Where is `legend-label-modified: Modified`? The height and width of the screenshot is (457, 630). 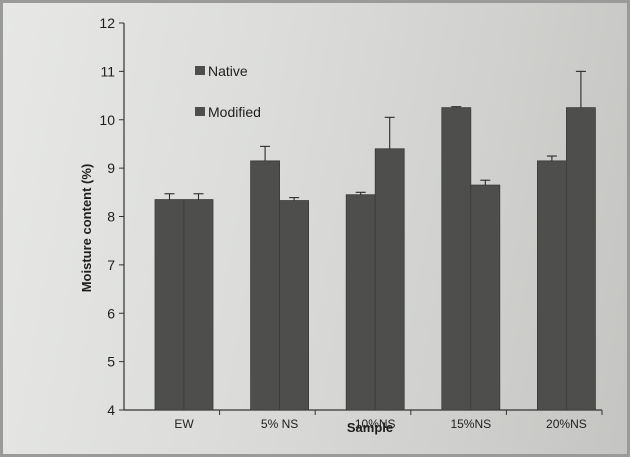 legend-label-modified: Modified is located at coordinates (234, 112).